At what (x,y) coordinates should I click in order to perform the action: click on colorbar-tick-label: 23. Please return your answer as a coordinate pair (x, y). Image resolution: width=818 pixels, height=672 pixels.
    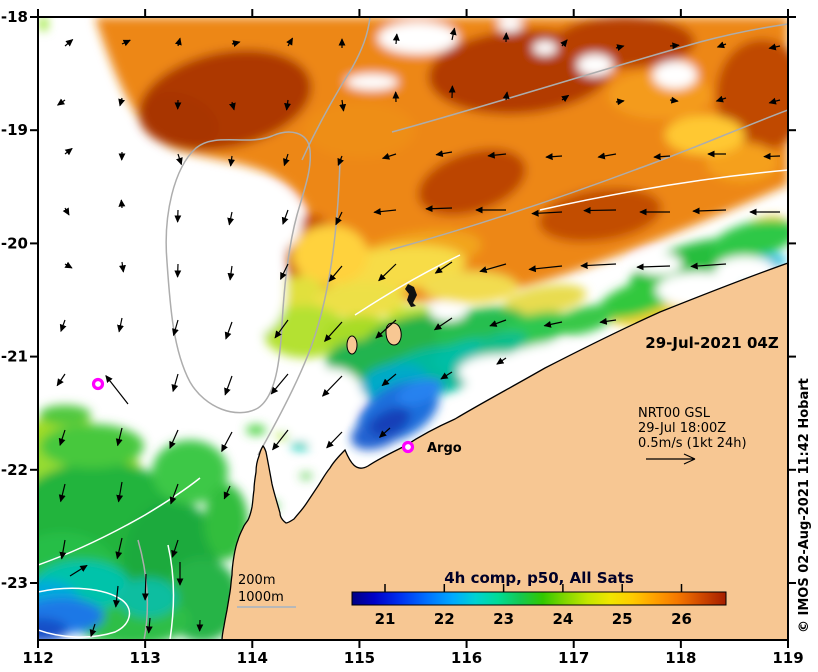
    Looking at the image, I should click on (503, 619).